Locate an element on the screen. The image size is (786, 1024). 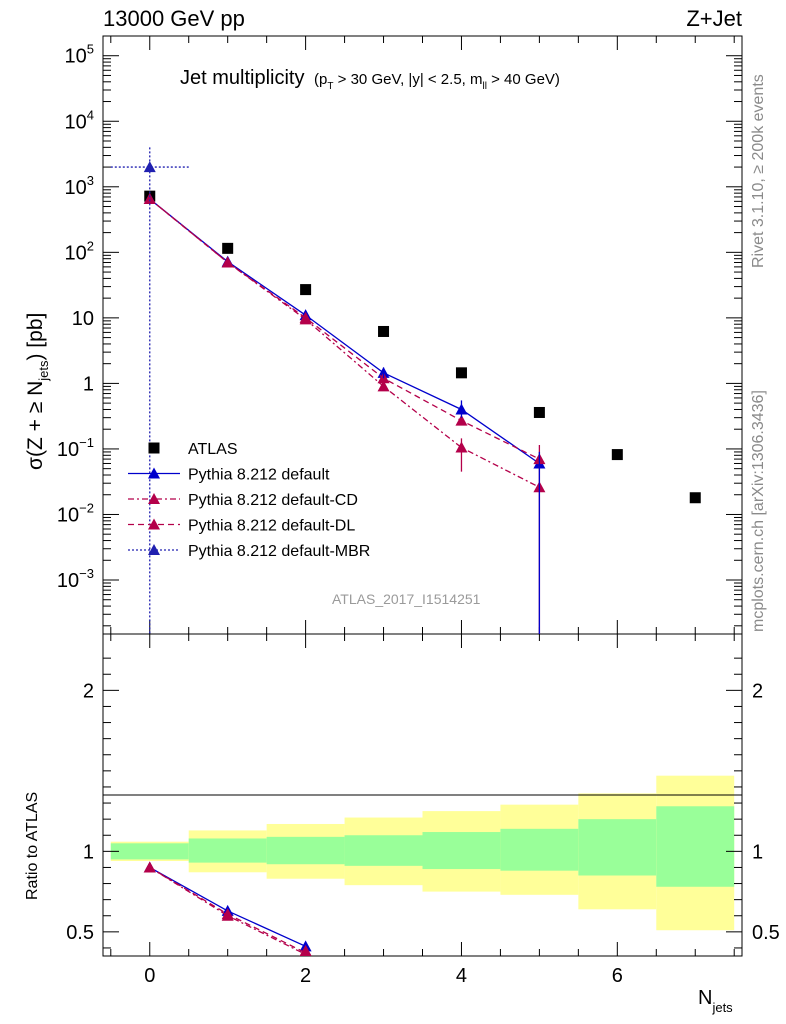
legend-marker-atlas is located at coordinates (154, 448).